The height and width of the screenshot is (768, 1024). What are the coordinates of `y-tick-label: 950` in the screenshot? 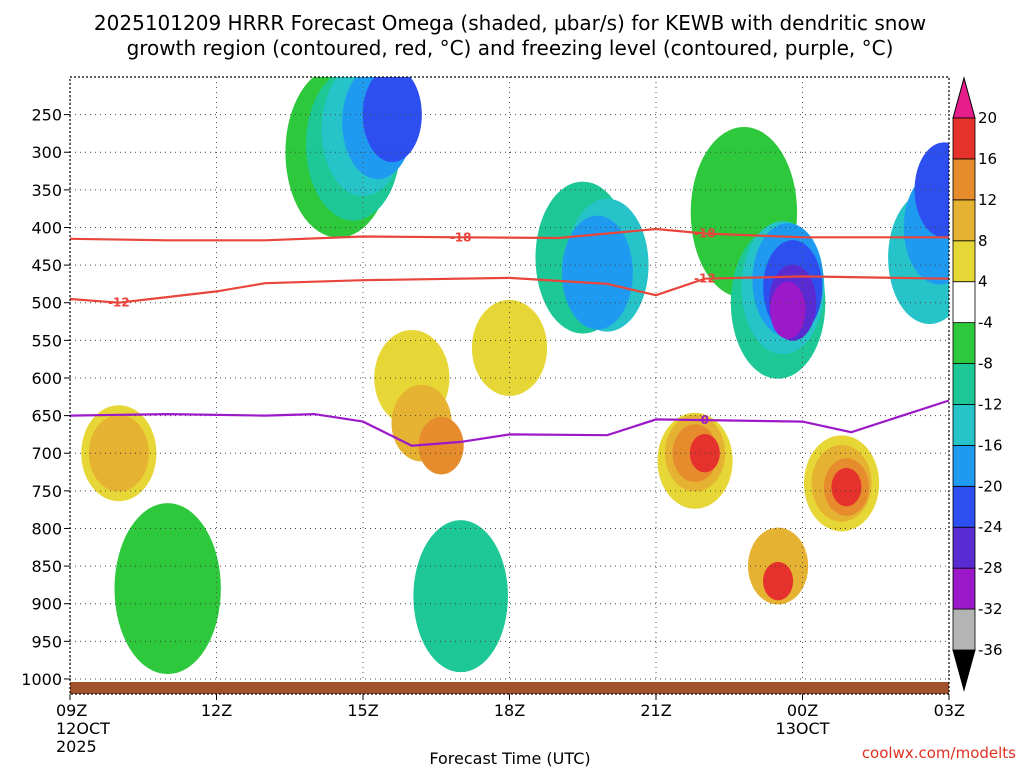 It's located at (46, 641).